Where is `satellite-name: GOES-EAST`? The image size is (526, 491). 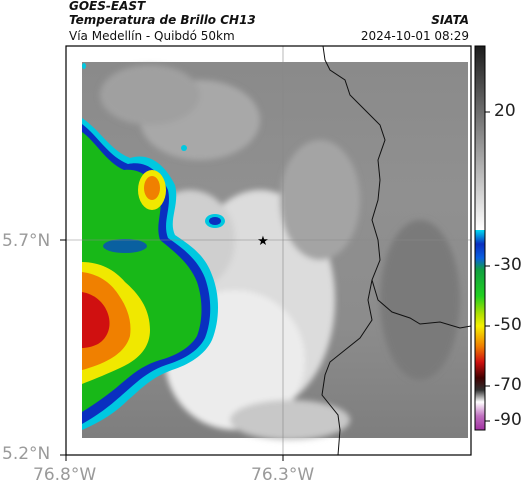 satellite-name: GOES-EAST is located at coordinates (107, 6).